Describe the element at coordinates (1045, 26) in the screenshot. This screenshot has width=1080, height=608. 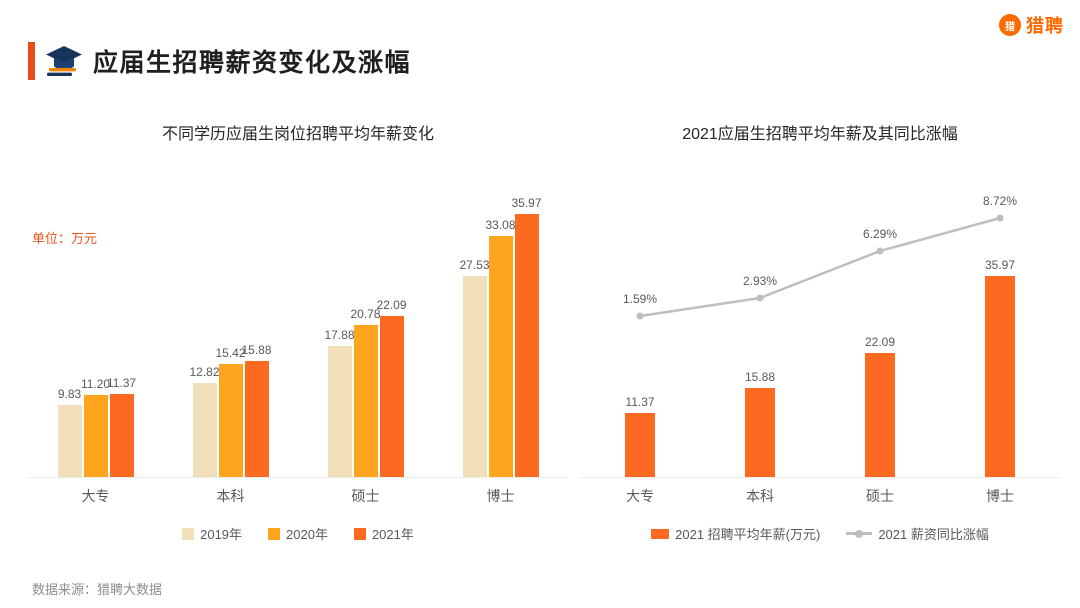
I see `liepin-logo-text: 猎聘` at that location.